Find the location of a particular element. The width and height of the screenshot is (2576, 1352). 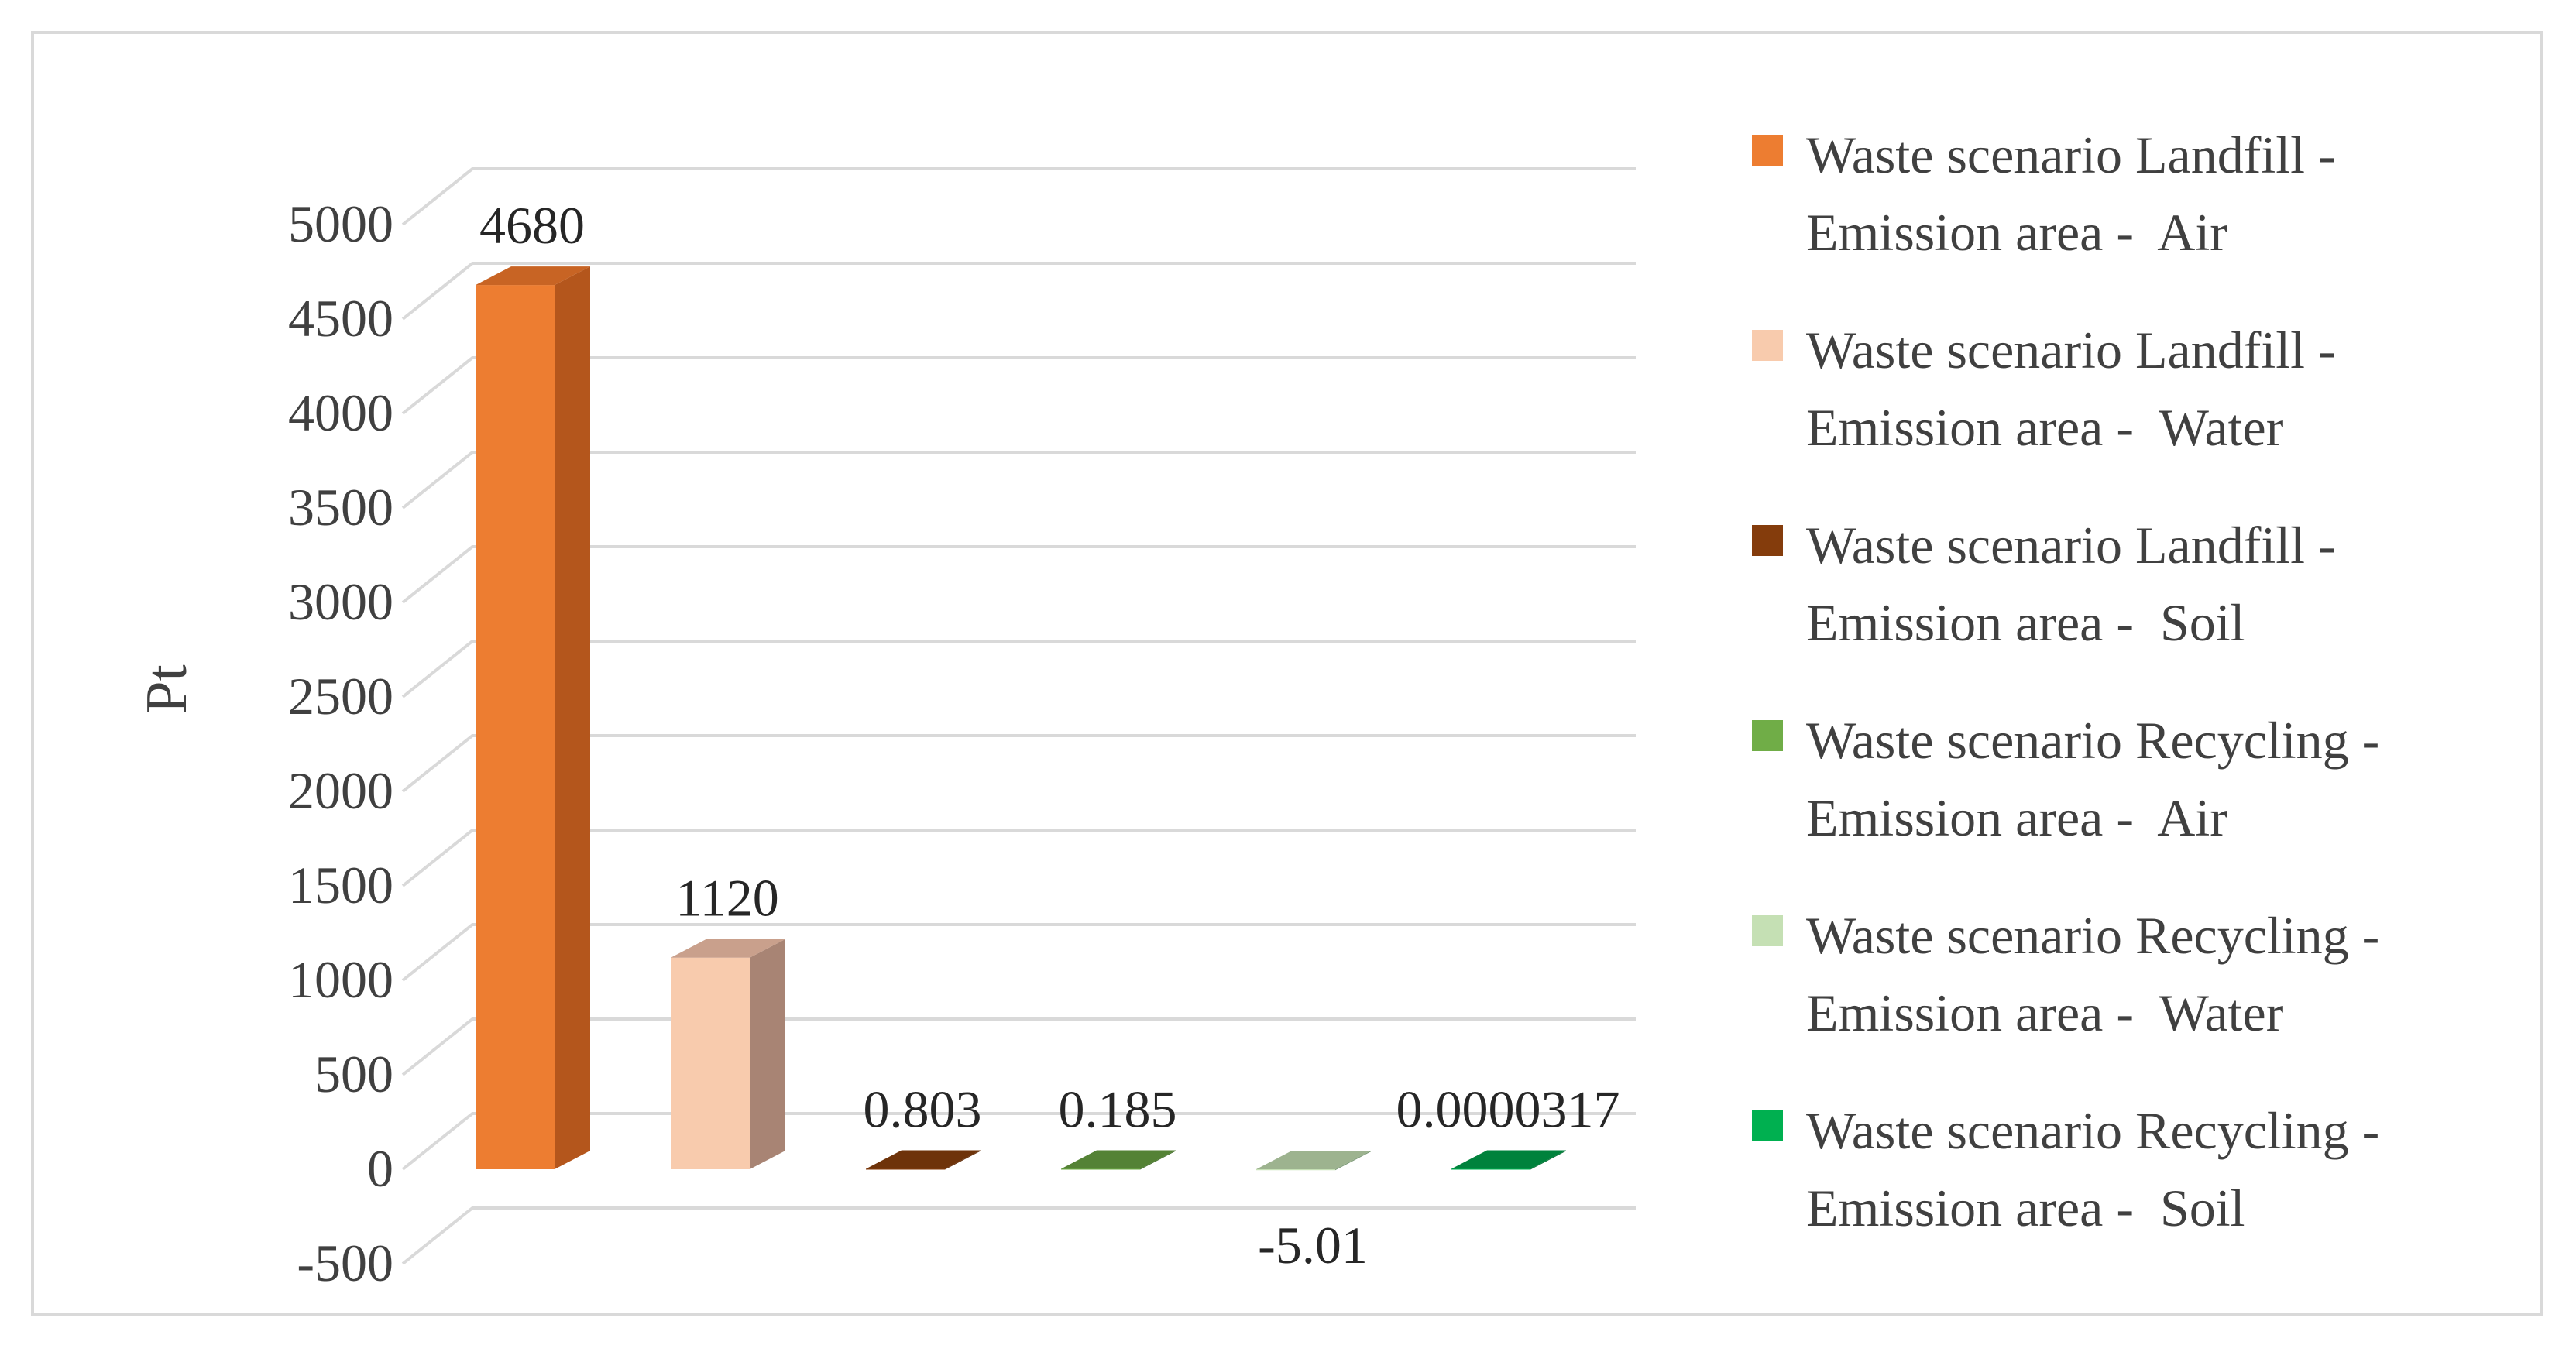

y-tick-label: 4000 is located at coordinates (340, 412).